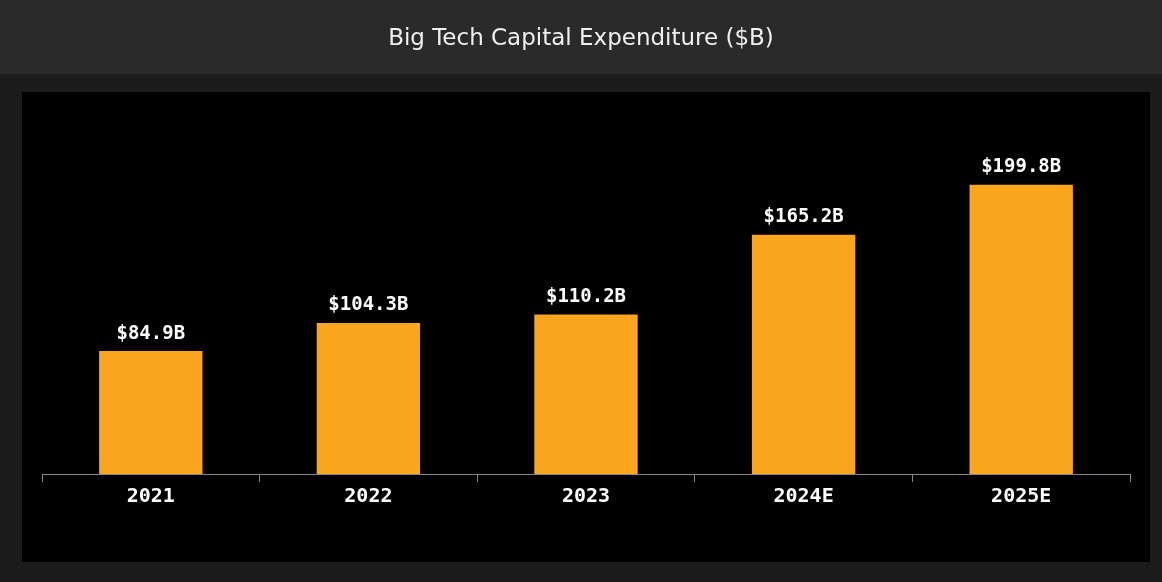 Image resolution: width=1162 pixels, height=582 pixels. I want to click on x-tick-label: 2025E, so click(1021, 495).